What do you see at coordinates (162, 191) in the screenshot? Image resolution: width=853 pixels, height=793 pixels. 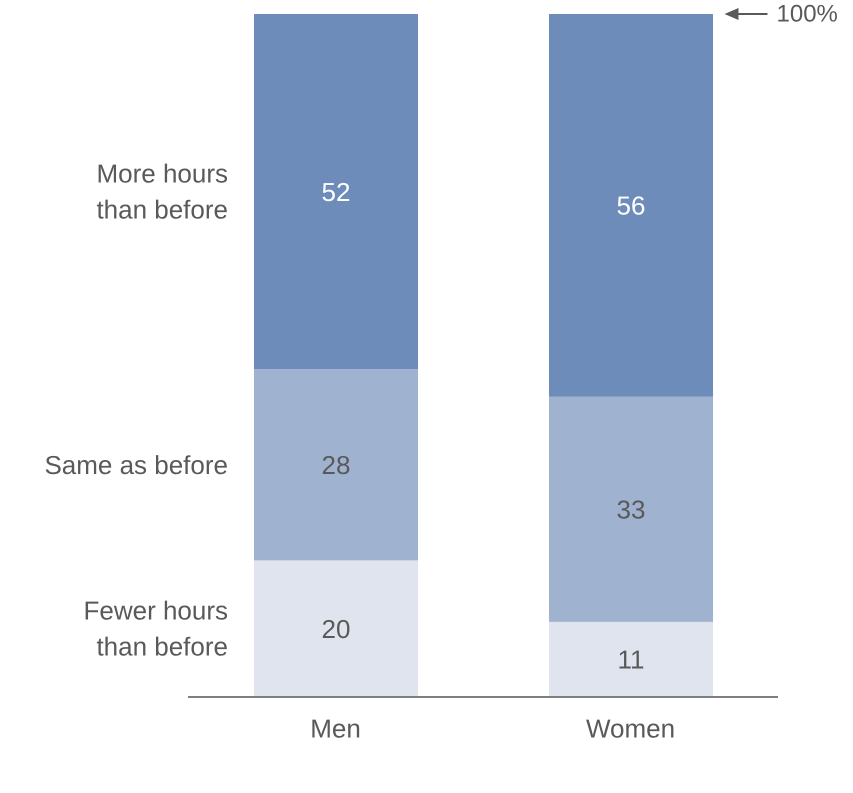 I see `series-label: More hours than before` at bounding box center [162, 191].